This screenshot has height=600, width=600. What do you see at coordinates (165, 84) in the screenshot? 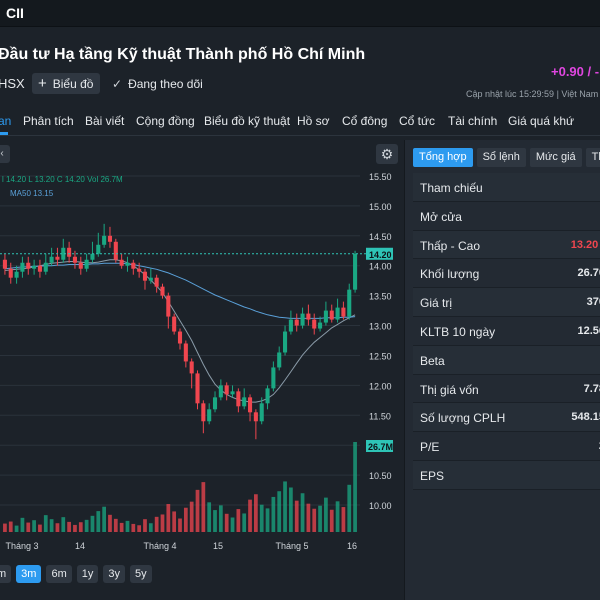
I see `follow-label: Đang theo dõi` at bounding box center [165, 84].